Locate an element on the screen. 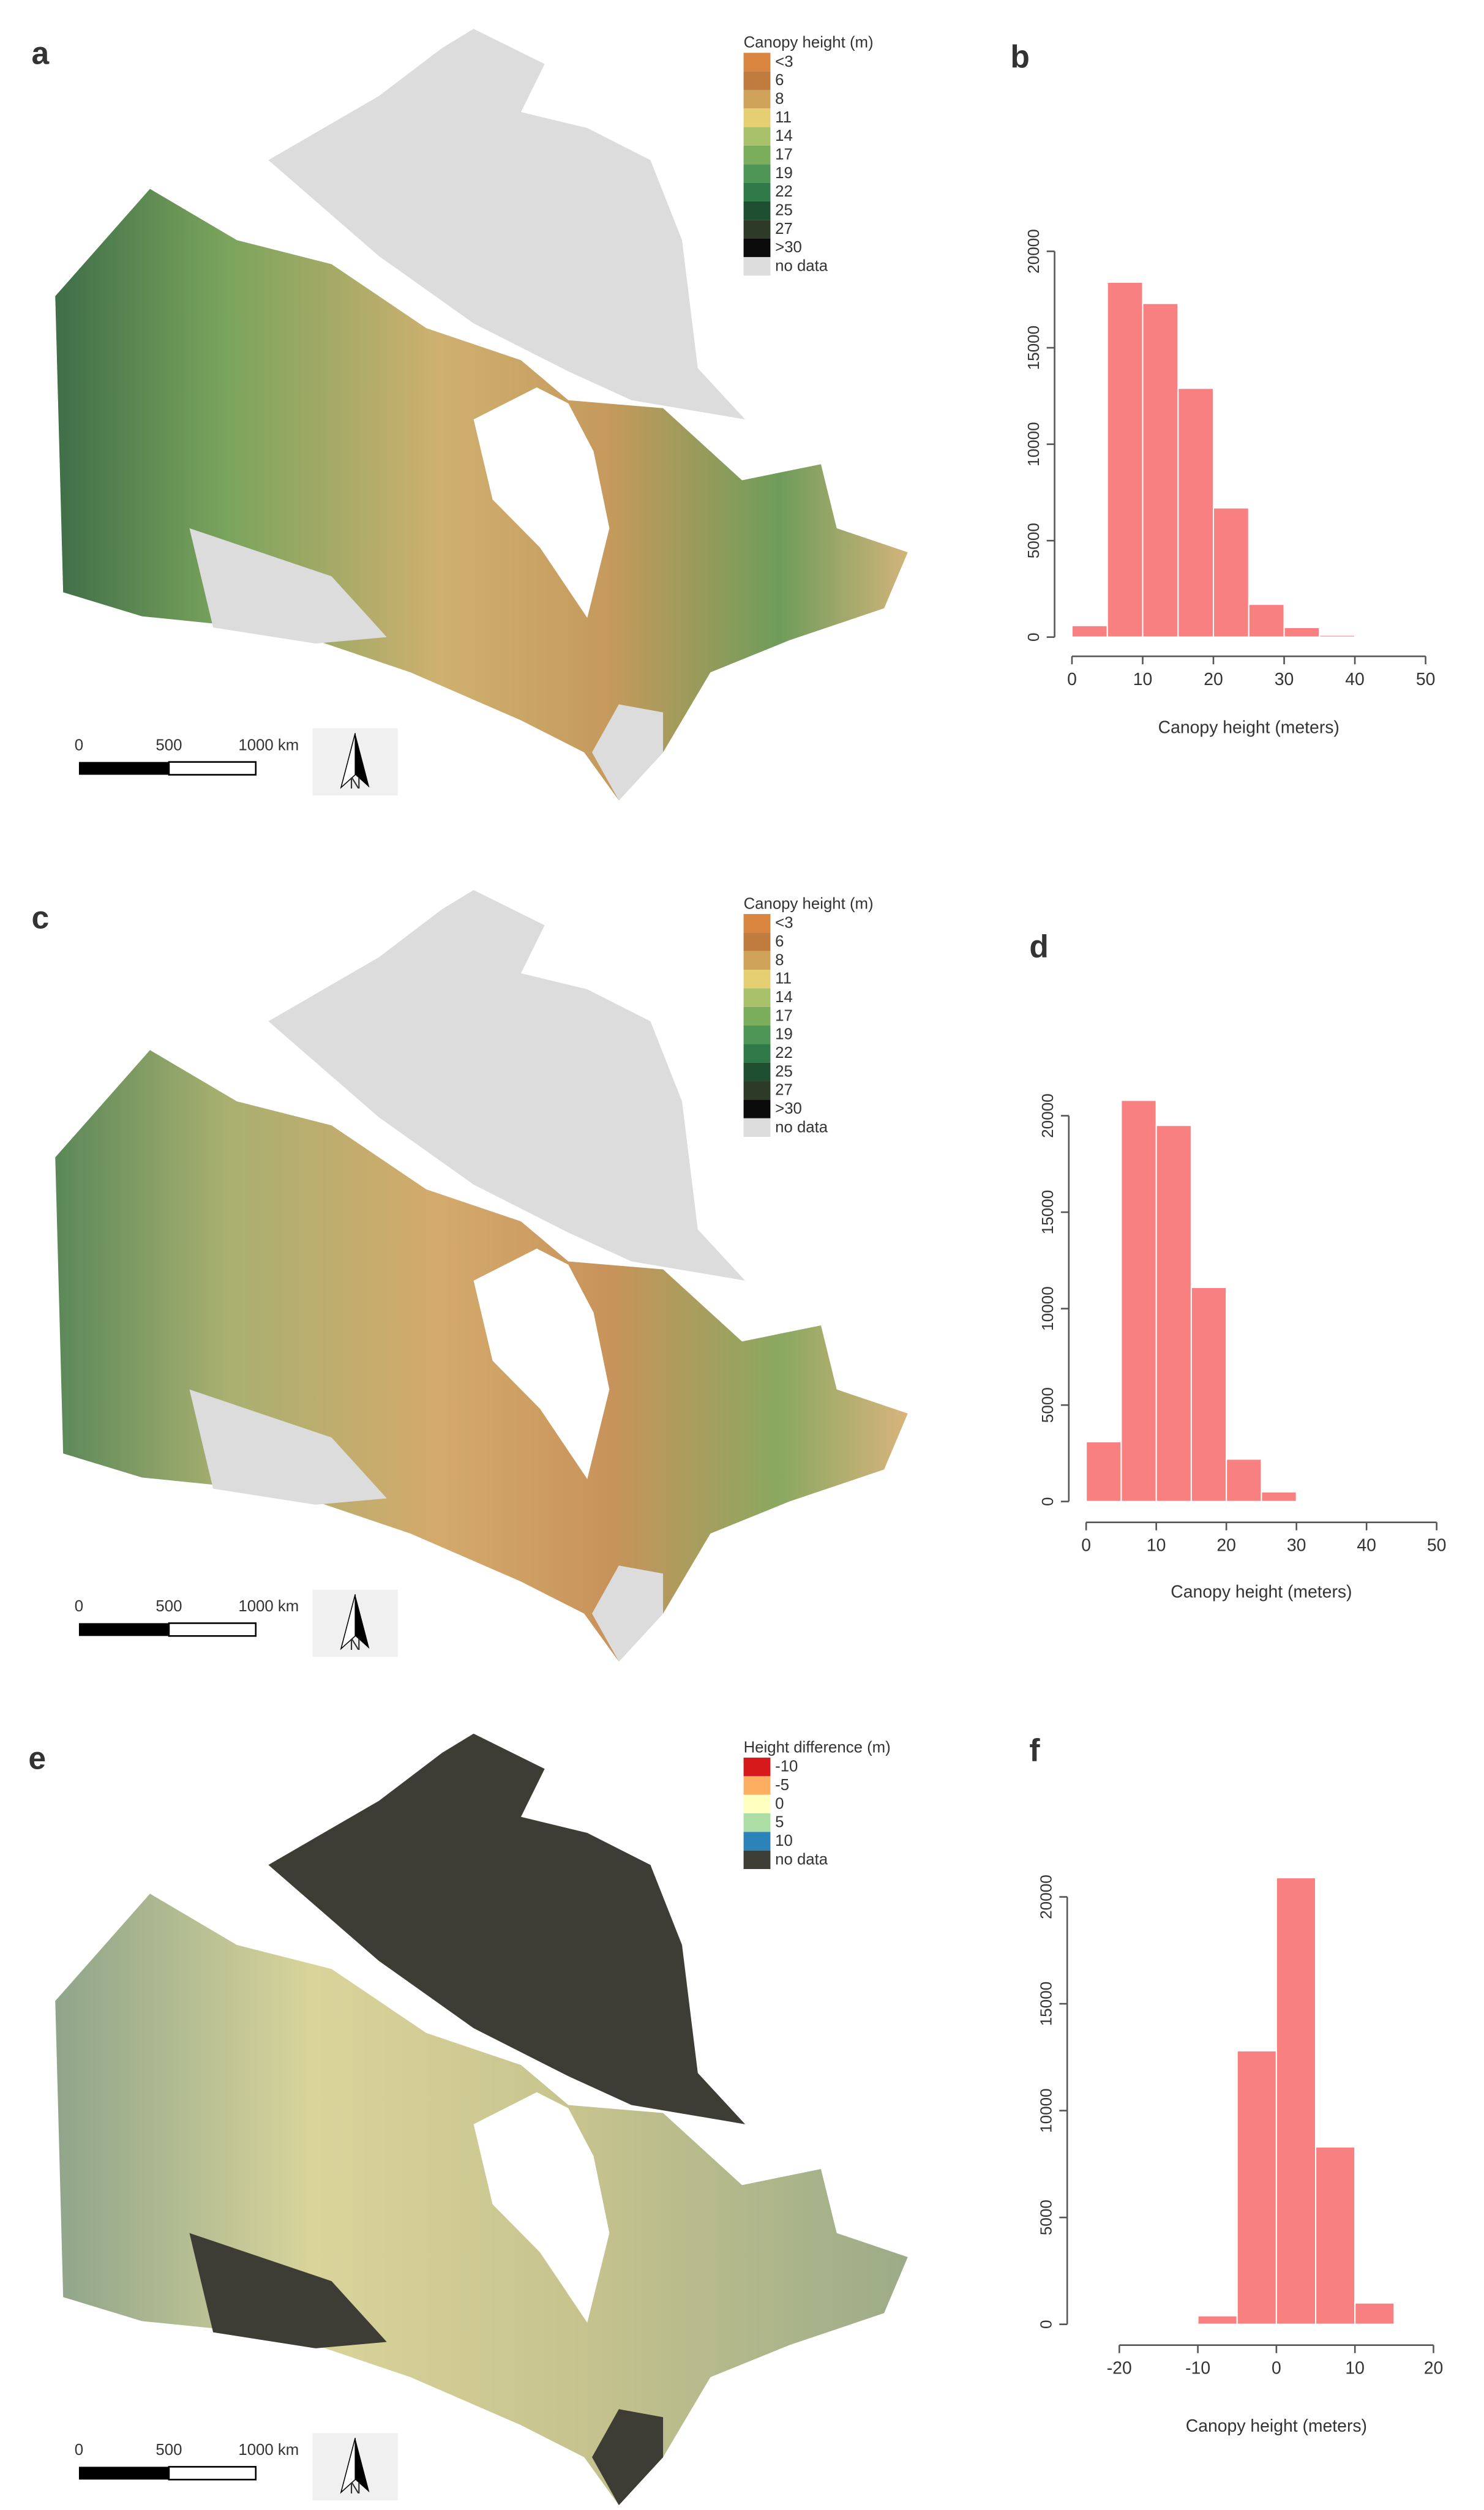 The height and width of the screenshot is (2510, 1484). panel-letter: a is located at coordinates (41, 53).